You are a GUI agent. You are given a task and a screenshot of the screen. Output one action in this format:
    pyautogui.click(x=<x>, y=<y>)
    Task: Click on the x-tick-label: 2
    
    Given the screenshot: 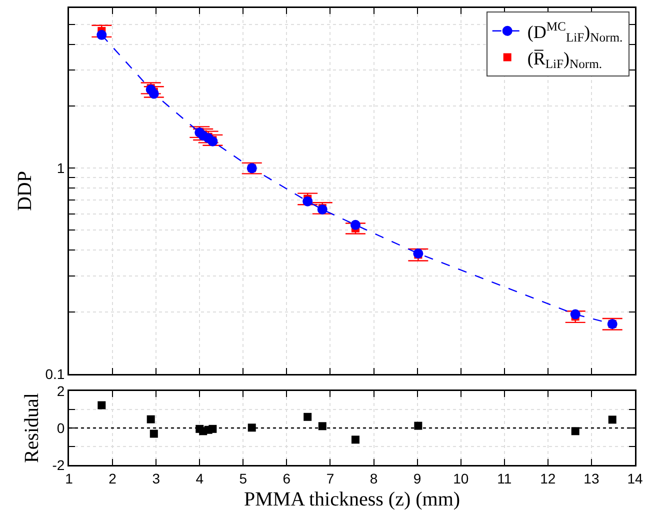 What is the action you would take?
    pyautogui.click(x=112, y=478)
    